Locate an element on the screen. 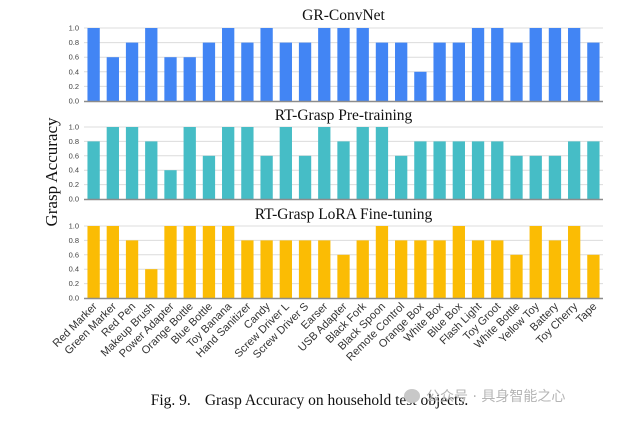 Image resolution: width=619 pixels, height=423 pixels. x-tick-label: Tape is located at coordinates (586, 313).